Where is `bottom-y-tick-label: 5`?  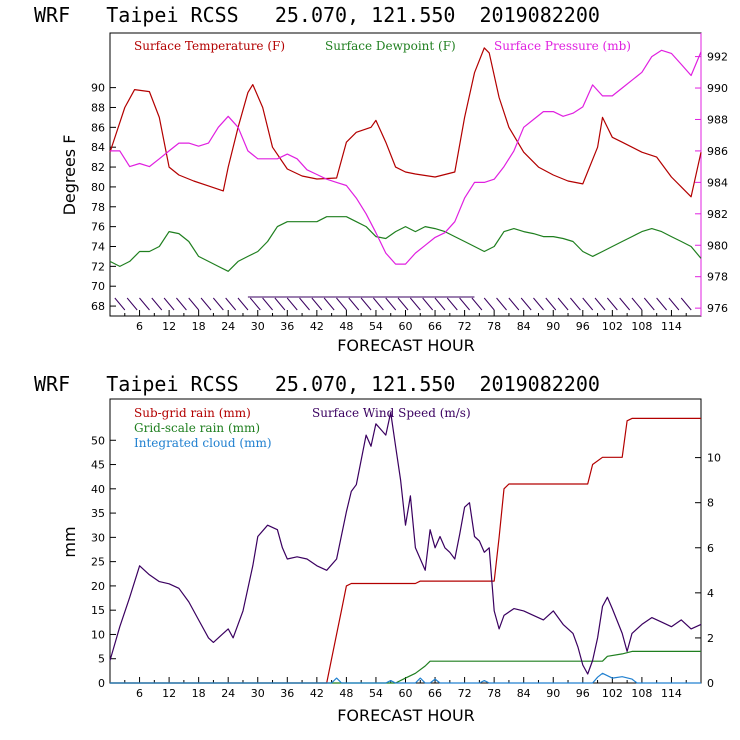 bottom-y-tick-label: 5 is located at coordinates (101, 659).